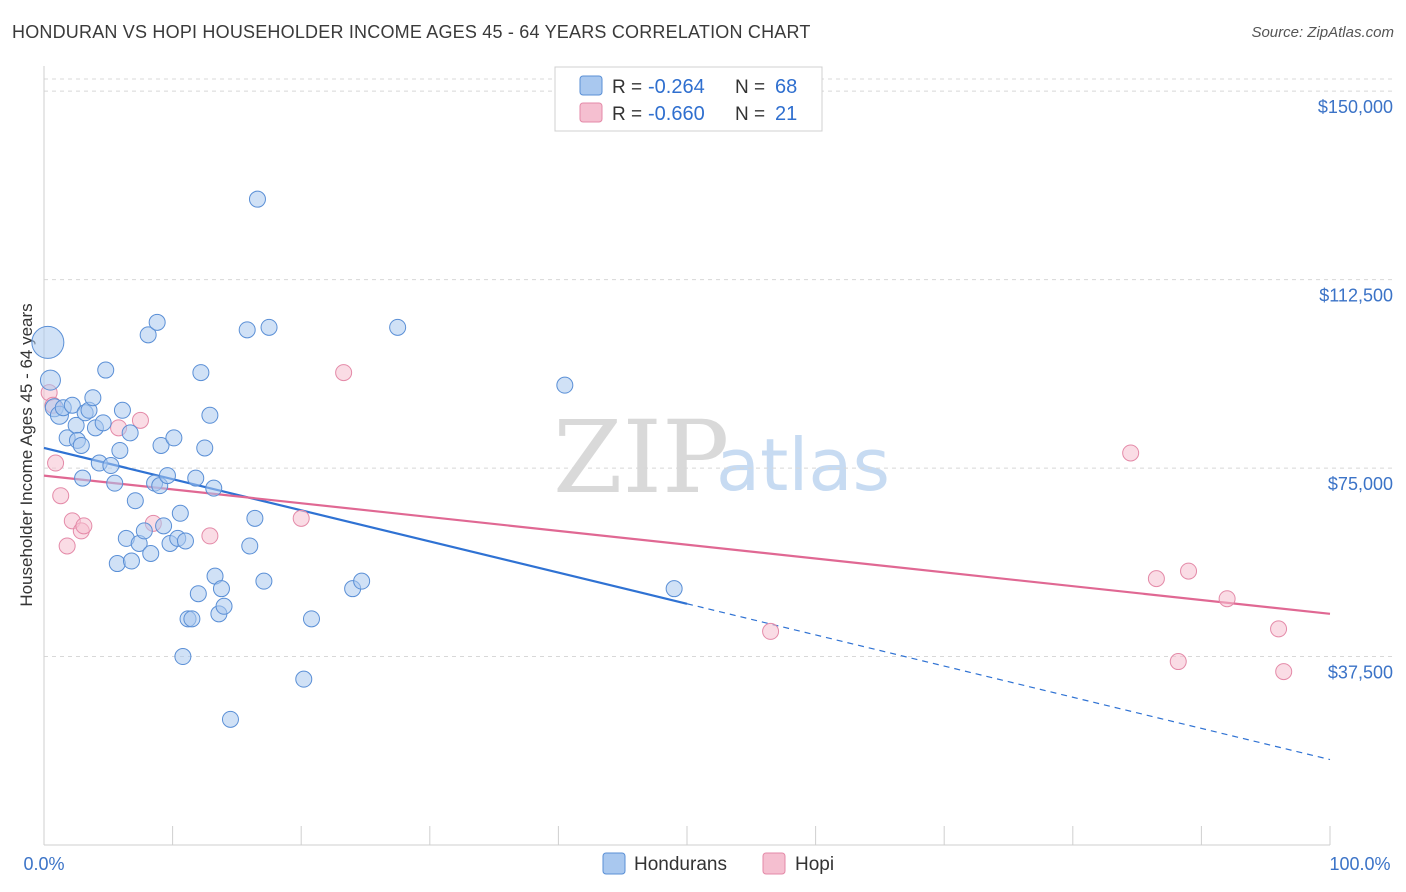 This screenshot has height=892, width=1406. Describe the element at coordinates (814, 864) in the screenshot. I see `bottom-legend-label-hopi: Hopi` at that location.